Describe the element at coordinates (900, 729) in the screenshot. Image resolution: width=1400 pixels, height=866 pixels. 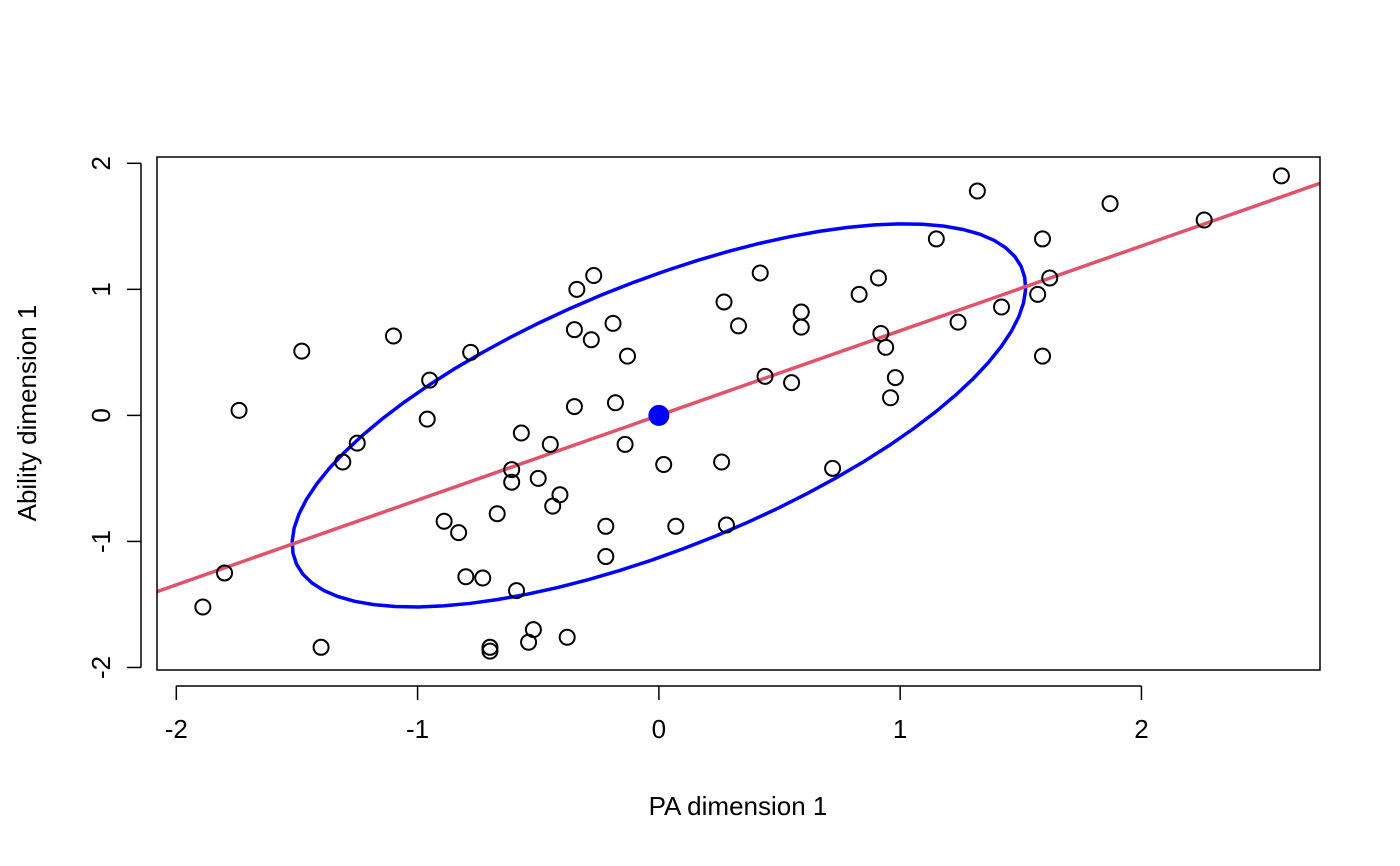
I see `x-tick-label: 1` at that location.